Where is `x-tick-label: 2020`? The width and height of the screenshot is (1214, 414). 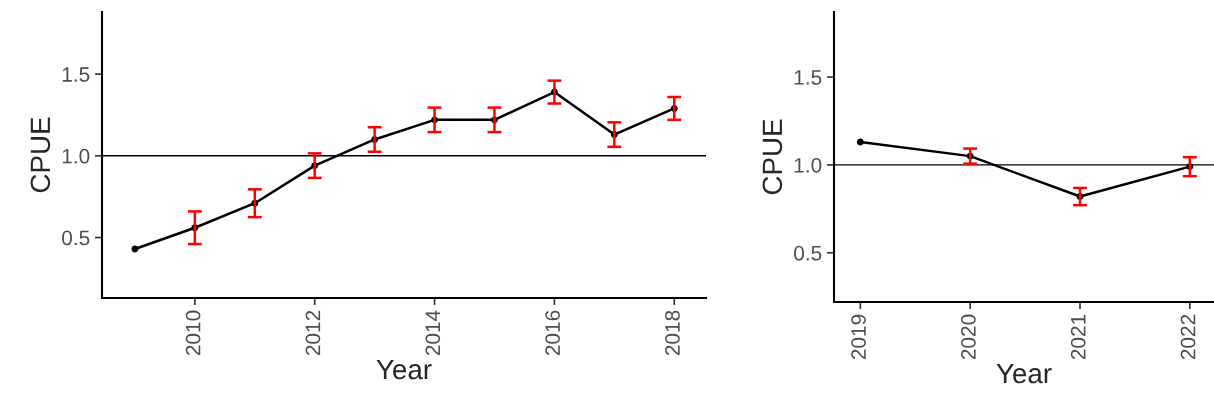 x-tick-label: 2020 is located at coordinates (968, 337).